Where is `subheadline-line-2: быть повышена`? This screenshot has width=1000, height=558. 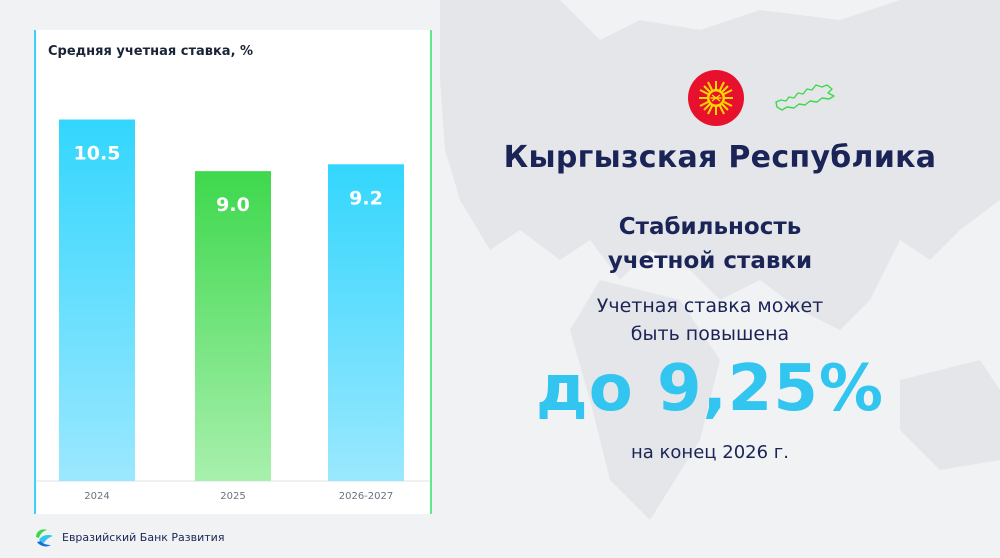
subheadline-line-2: быть повышена is located at coordinates (710, 334).